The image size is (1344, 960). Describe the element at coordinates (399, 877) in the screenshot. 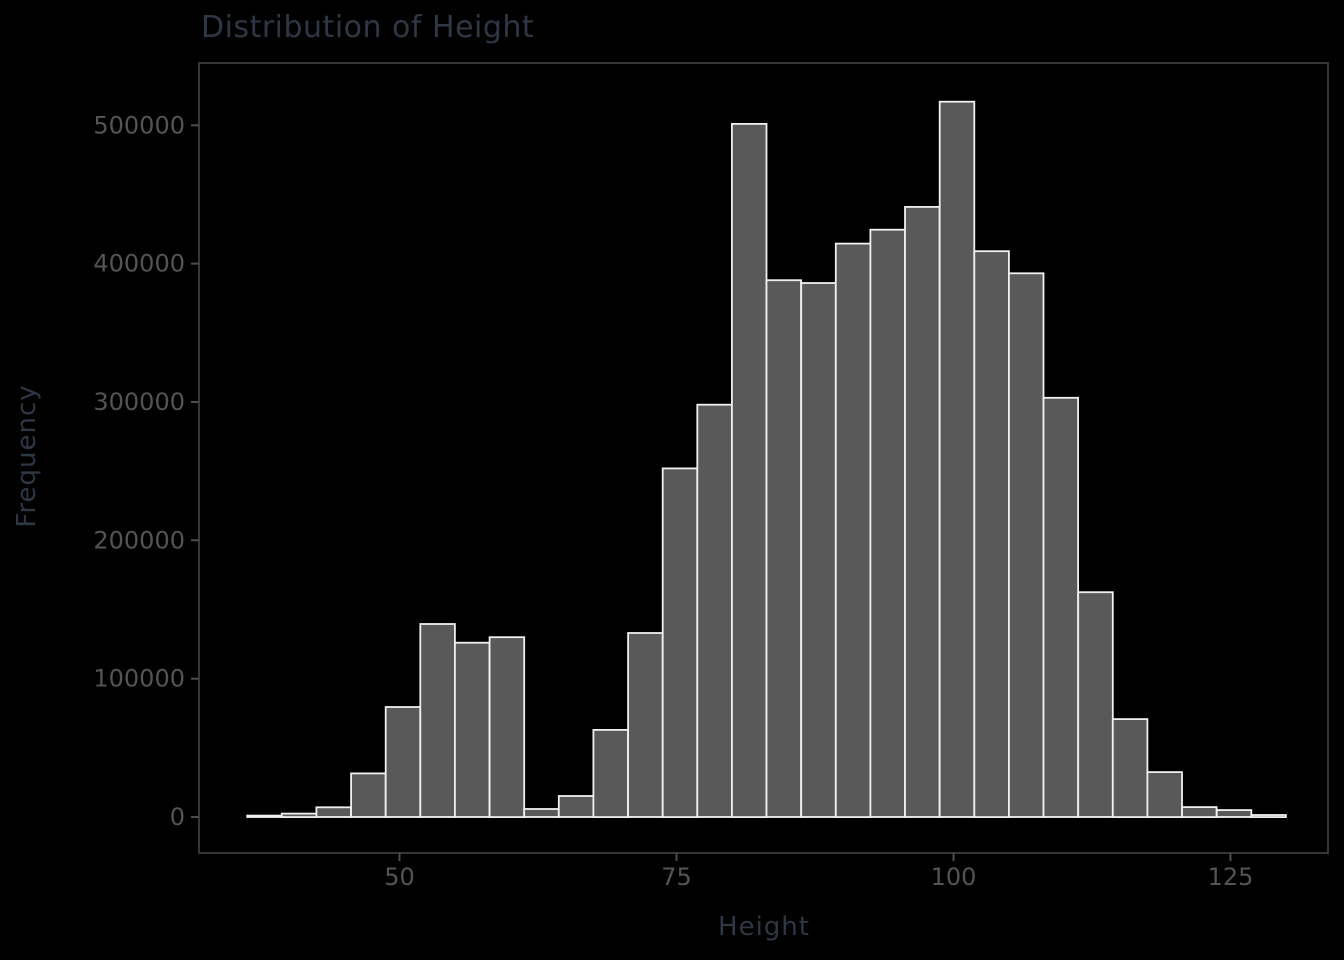

I see `x-tick-label: 50` at that location.